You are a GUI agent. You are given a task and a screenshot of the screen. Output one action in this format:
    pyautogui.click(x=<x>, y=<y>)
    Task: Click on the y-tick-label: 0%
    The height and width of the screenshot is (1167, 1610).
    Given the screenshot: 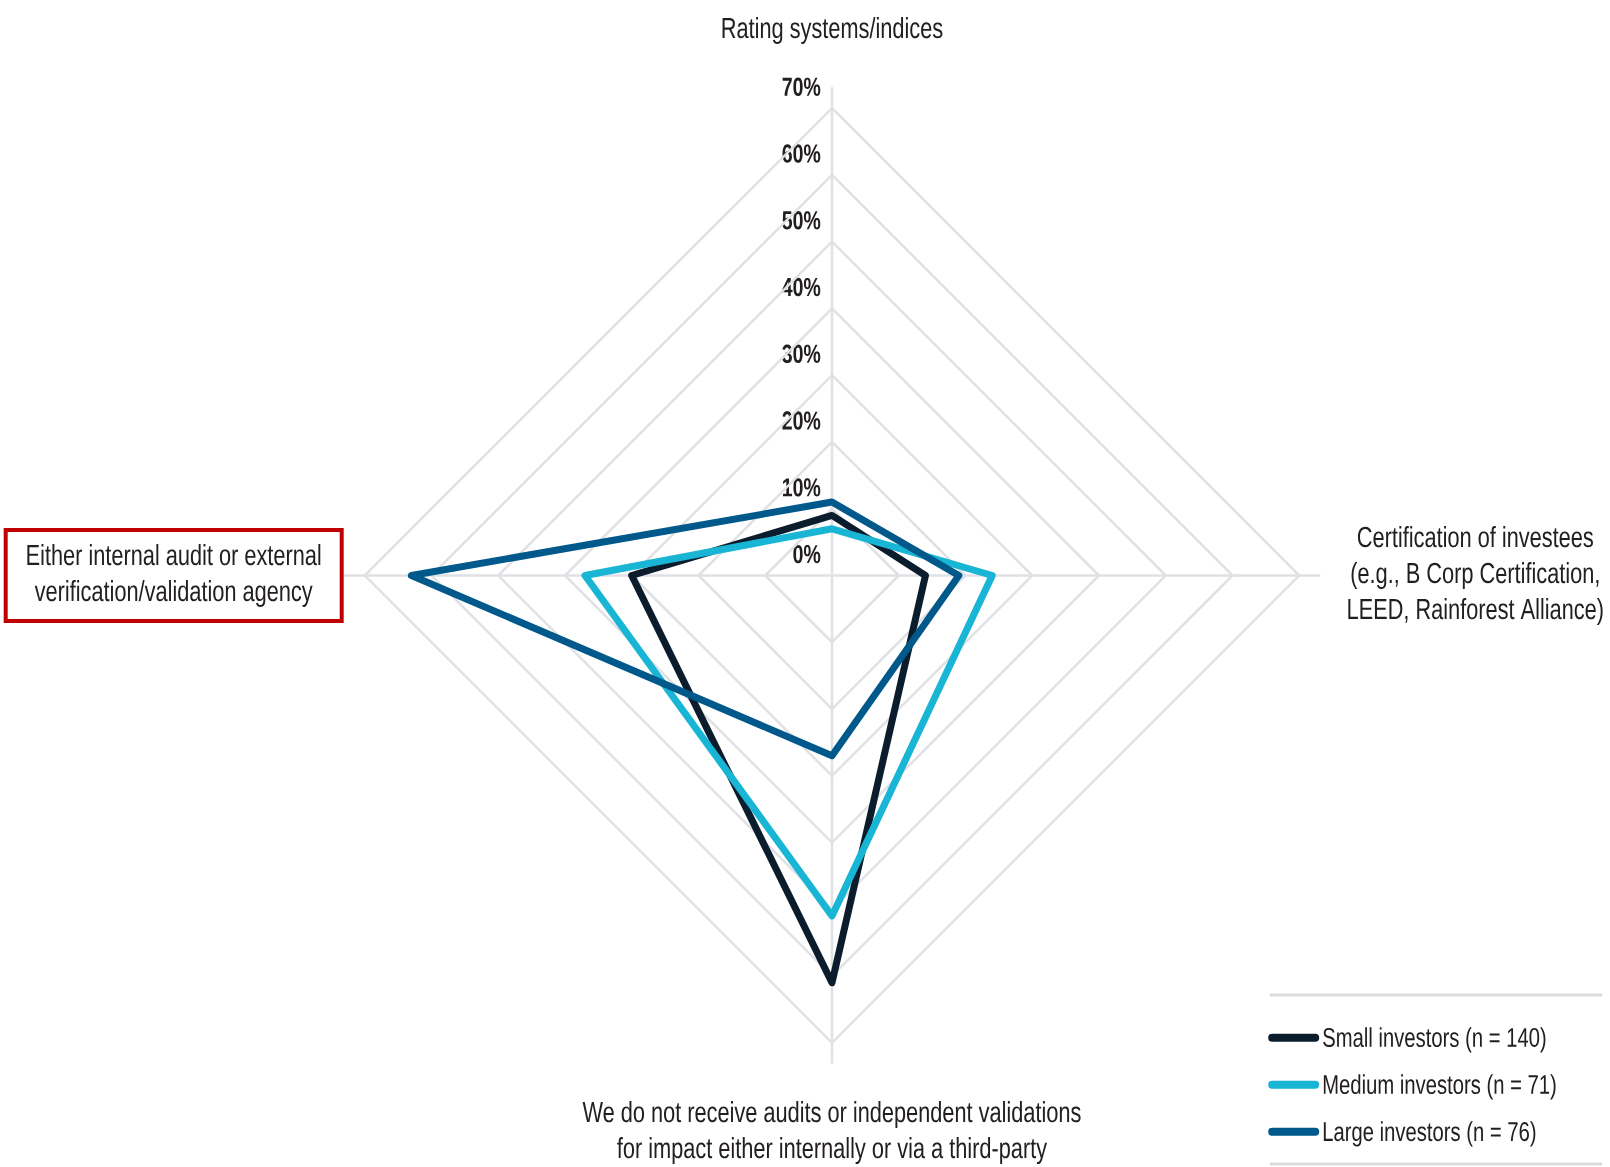 What is the action you would take?
    pyautogui.click(x=807, y=554)
    